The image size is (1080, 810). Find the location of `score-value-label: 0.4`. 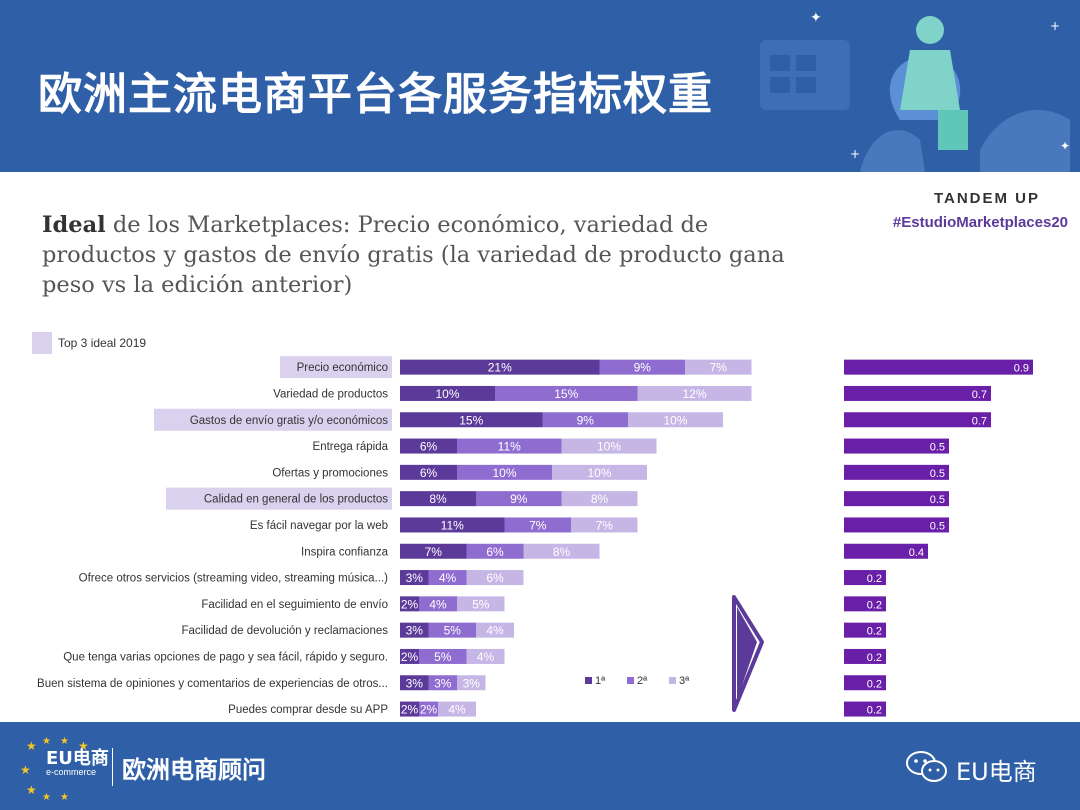

score-value-label: 0.4 is located at coordinates (916, 553).